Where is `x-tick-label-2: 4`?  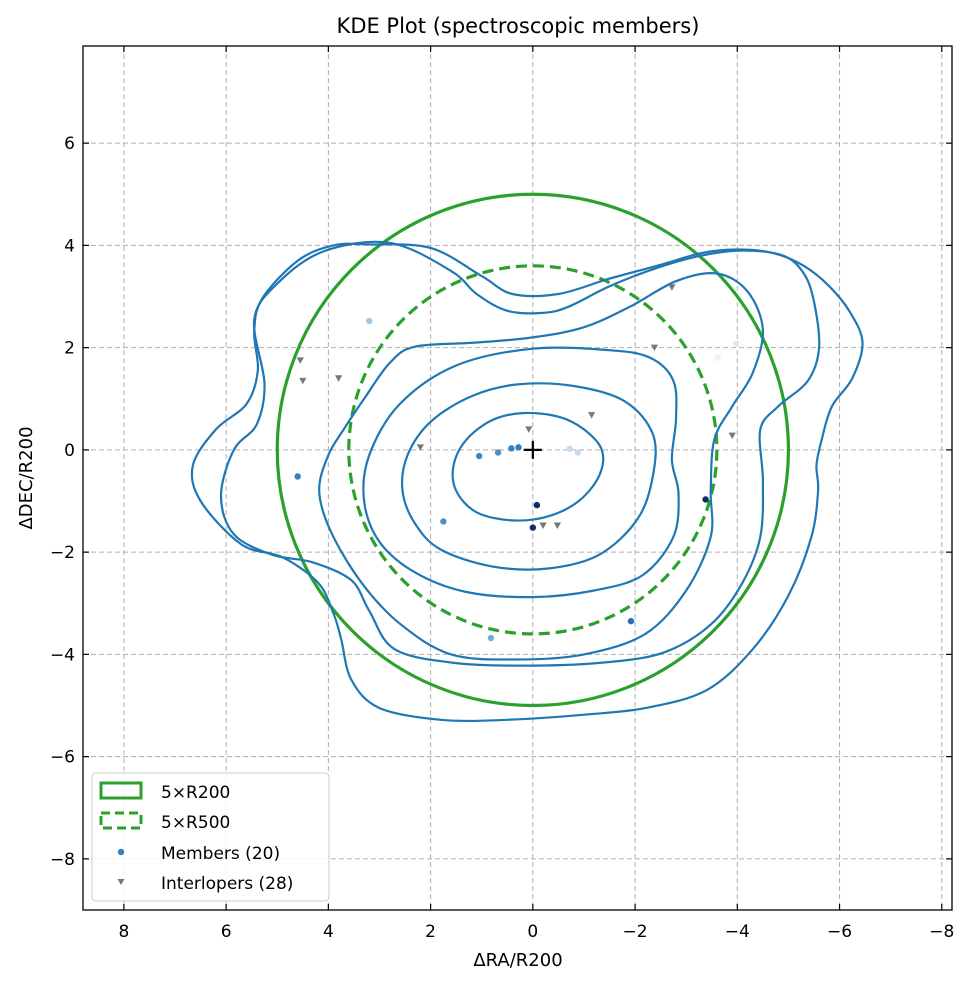
x-tick-label-2: 4 is located at coordinates (328, 932).